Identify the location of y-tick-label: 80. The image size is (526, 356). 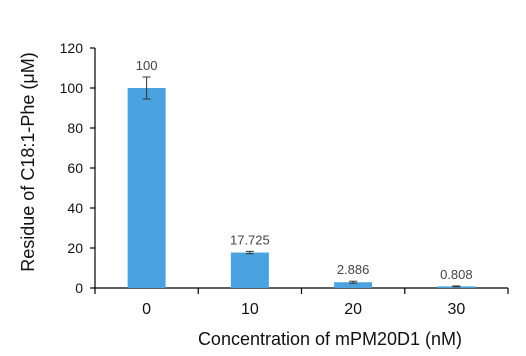
(75, 128).